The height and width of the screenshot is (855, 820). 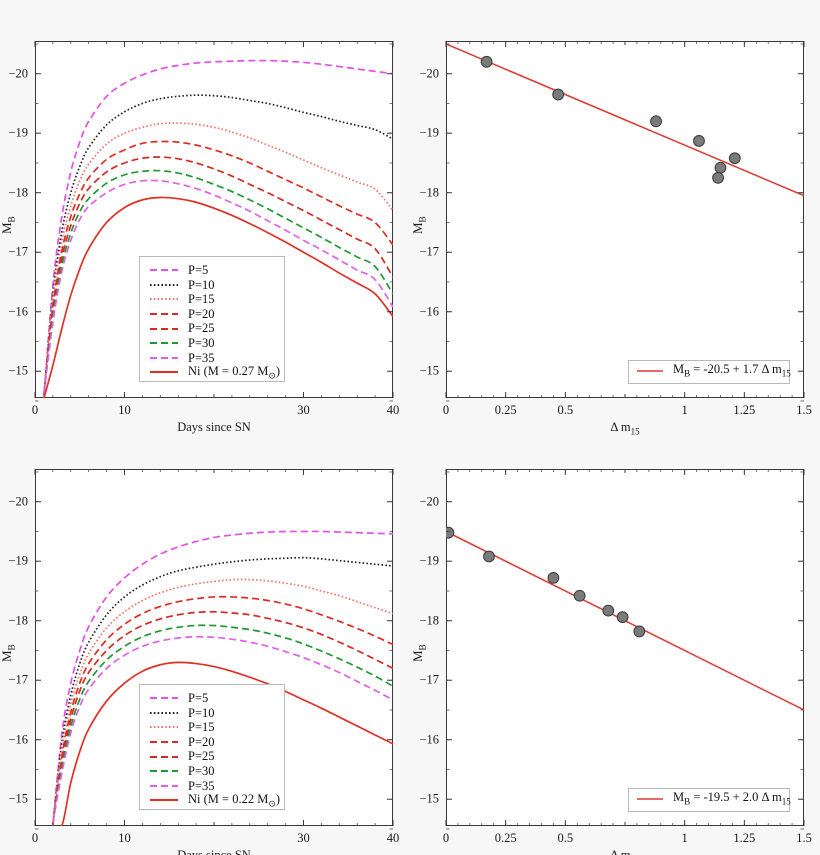 I want to click on legend-label-ni: Ni (M = 0.27 M, so click(x=228, y=370).